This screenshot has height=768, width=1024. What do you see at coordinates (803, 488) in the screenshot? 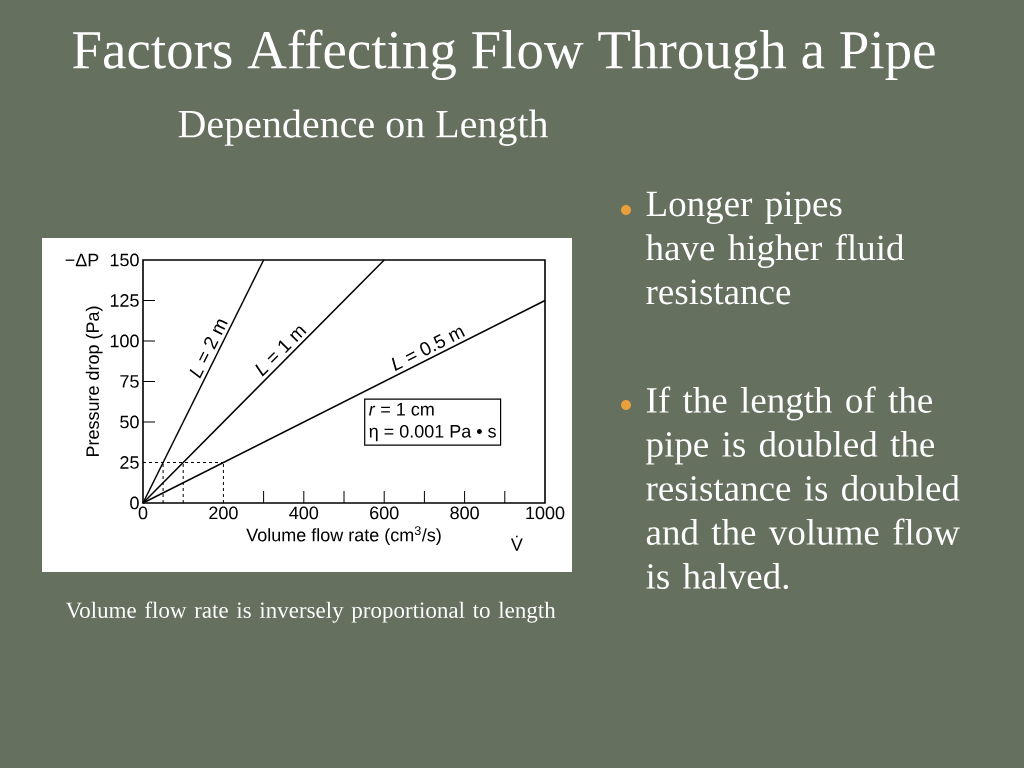
I see `text: If the length of the pipe is doubled the resistance is doubled and the volume flow is halved.` at bounding box center [803, 488].